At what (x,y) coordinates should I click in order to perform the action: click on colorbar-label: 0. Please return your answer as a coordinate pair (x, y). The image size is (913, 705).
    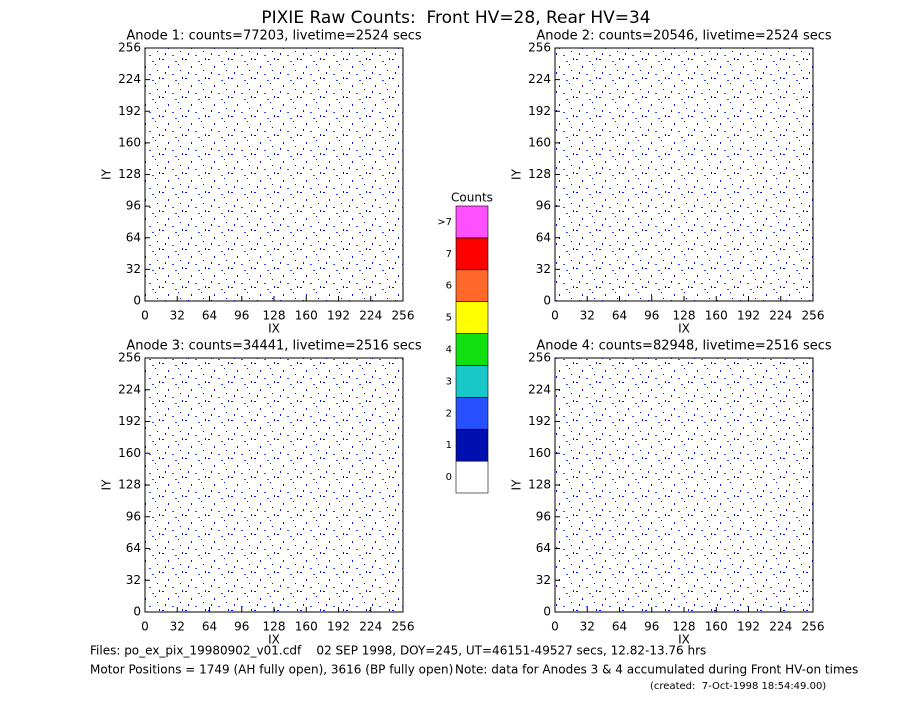
    Looking at the image, I should click on (449, 477).